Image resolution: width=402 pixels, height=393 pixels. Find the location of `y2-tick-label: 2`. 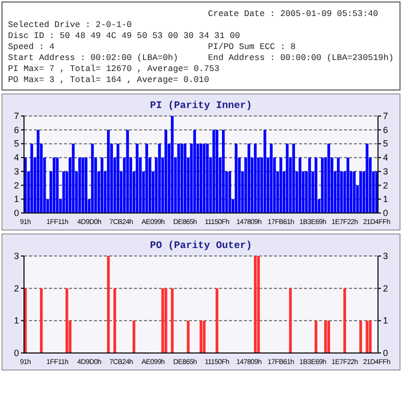

y2-tick-label: 2 is located at coordinates (385, 185).